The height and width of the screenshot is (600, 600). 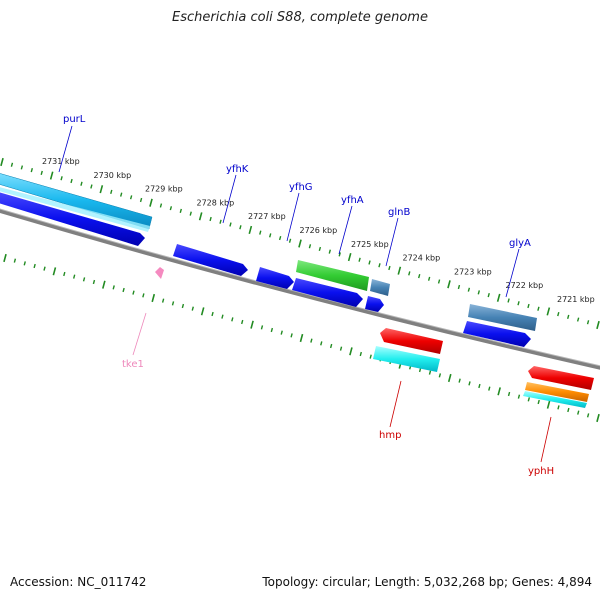 What do you see at coordinates (301, 187) in the screenshot?
I see `gene-label-yfhG: yfhG` at bounding box center [301, 187].